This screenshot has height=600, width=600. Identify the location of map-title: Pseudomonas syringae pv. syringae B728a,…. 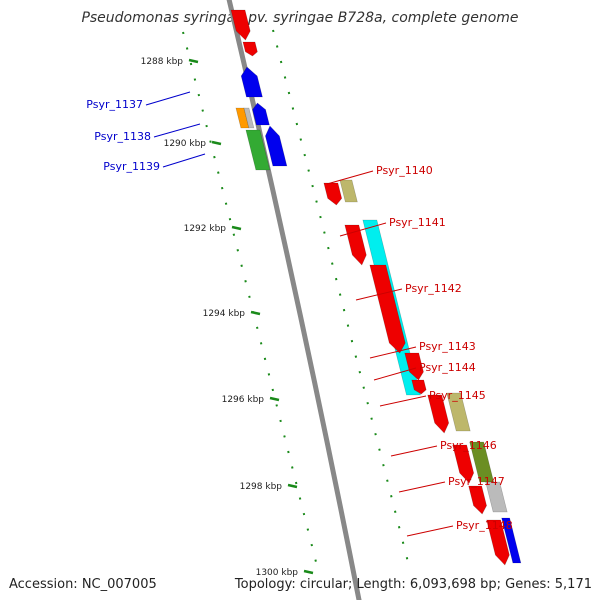
(300, 18).